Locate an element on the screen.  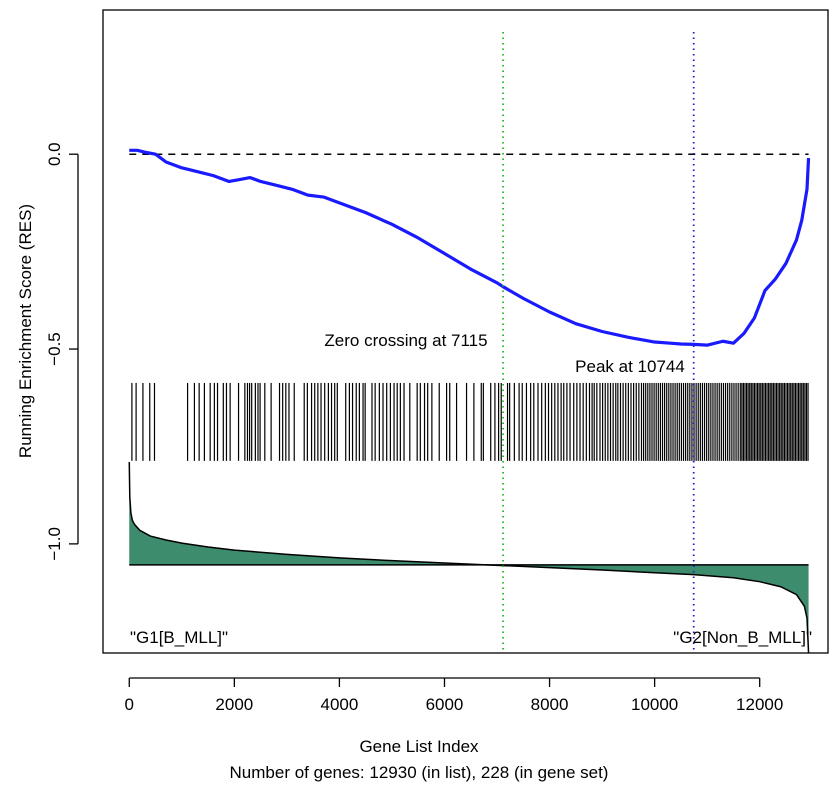
x-tick-label: 8000 is located at coordinates (550, 704).